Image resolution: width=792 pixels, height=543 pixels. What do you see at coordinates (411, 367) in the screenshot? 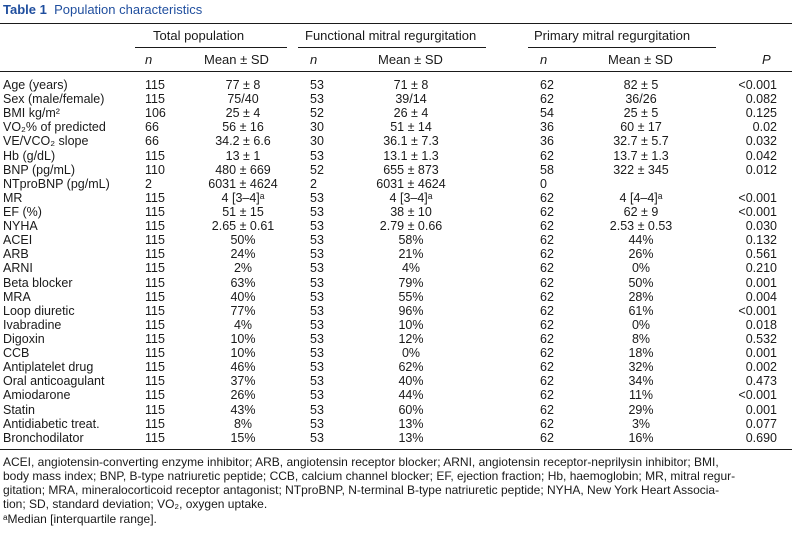
I see `cell-functional-mean: 62%` at bounding box center [411, 367].